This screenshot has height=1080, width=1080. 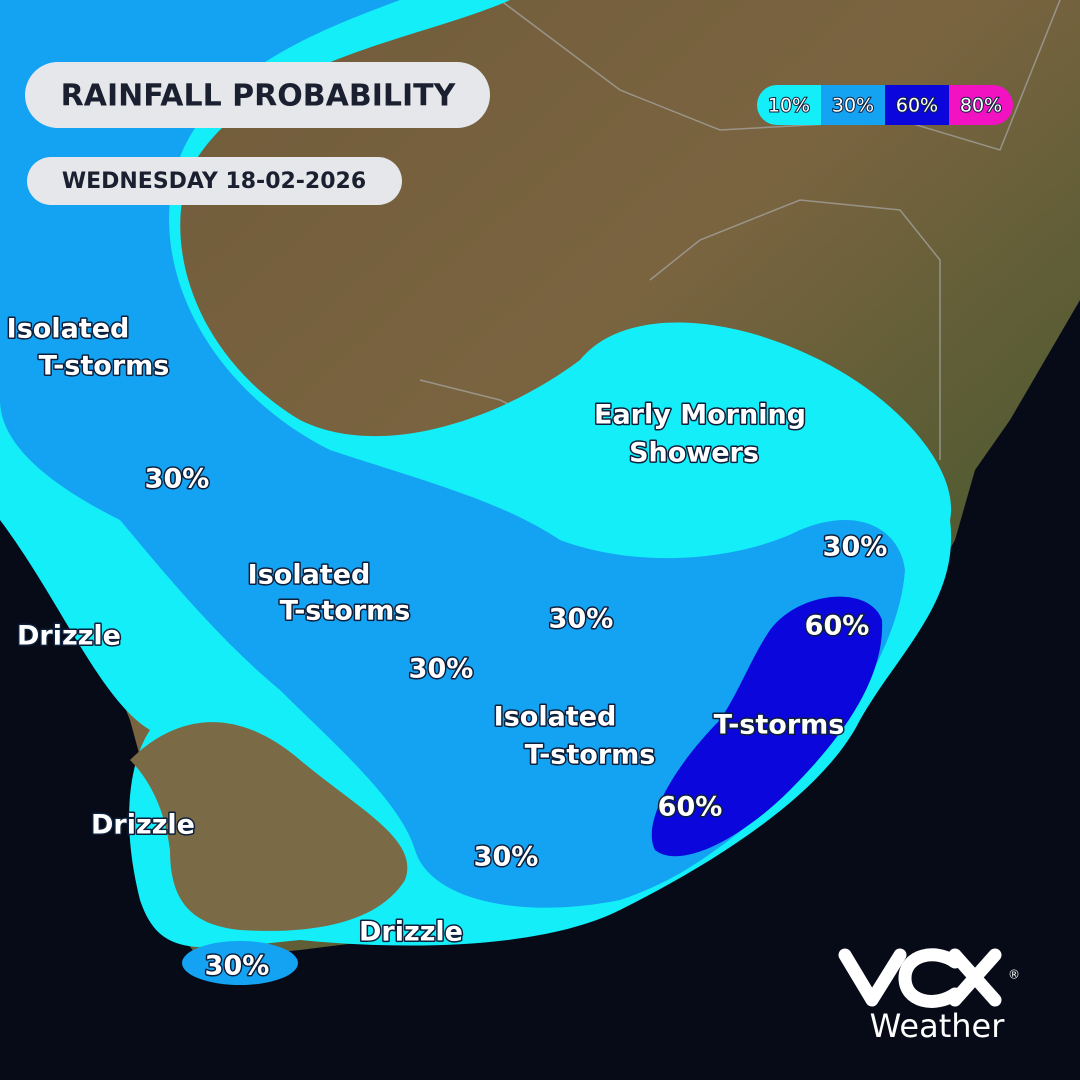 I want to click on logo, so click(x=920, y=978).